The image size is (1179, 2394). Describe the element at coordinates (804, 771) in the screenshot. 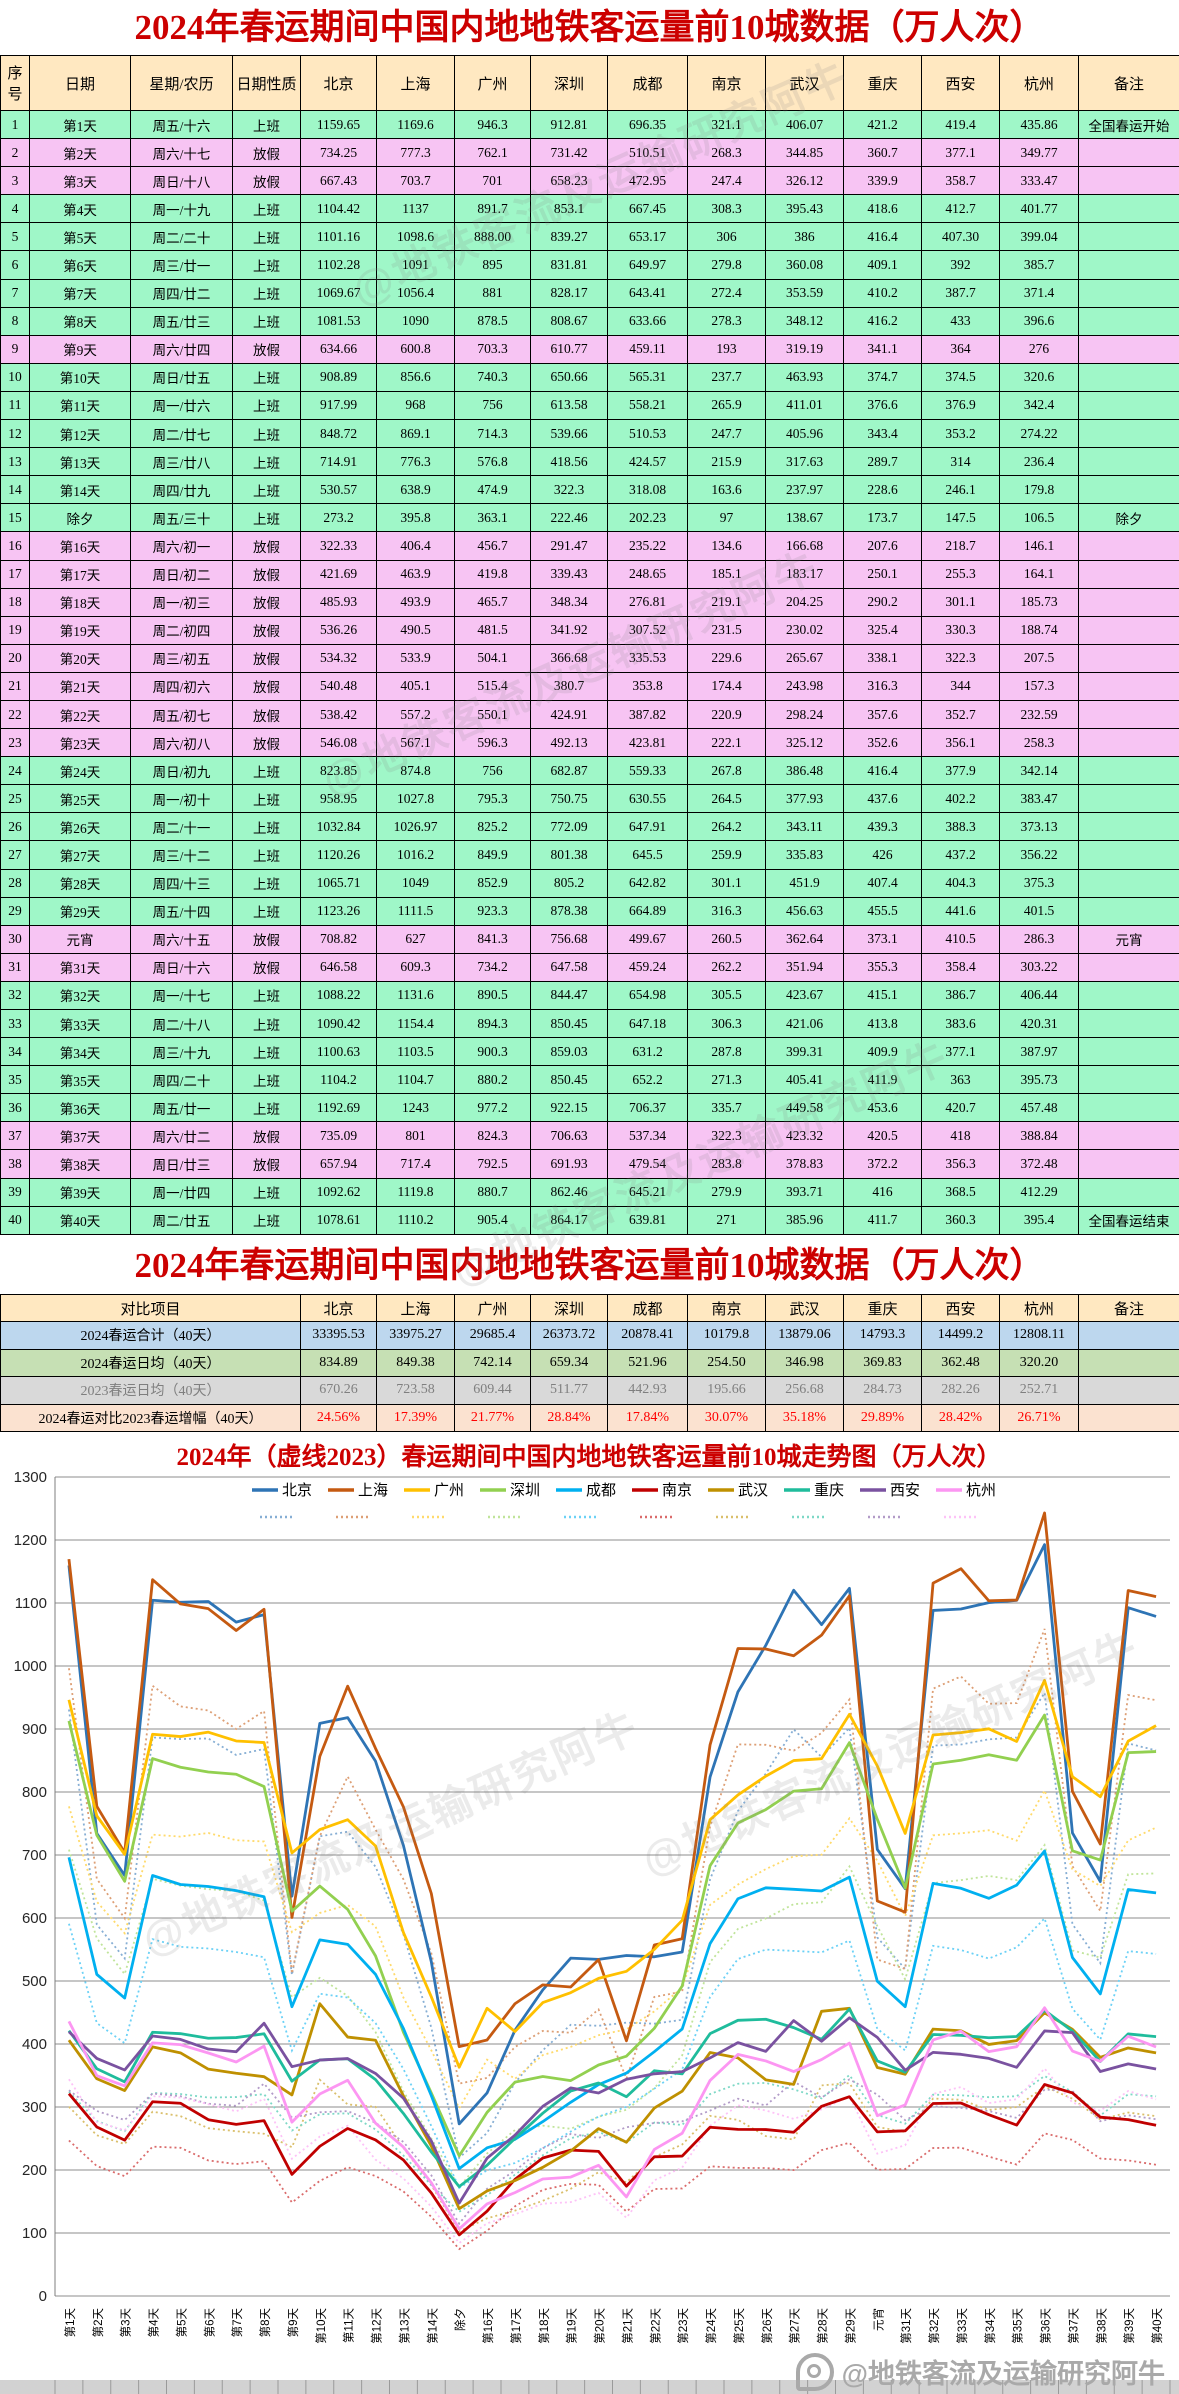

I see `value-cell: 386.48` at that location.